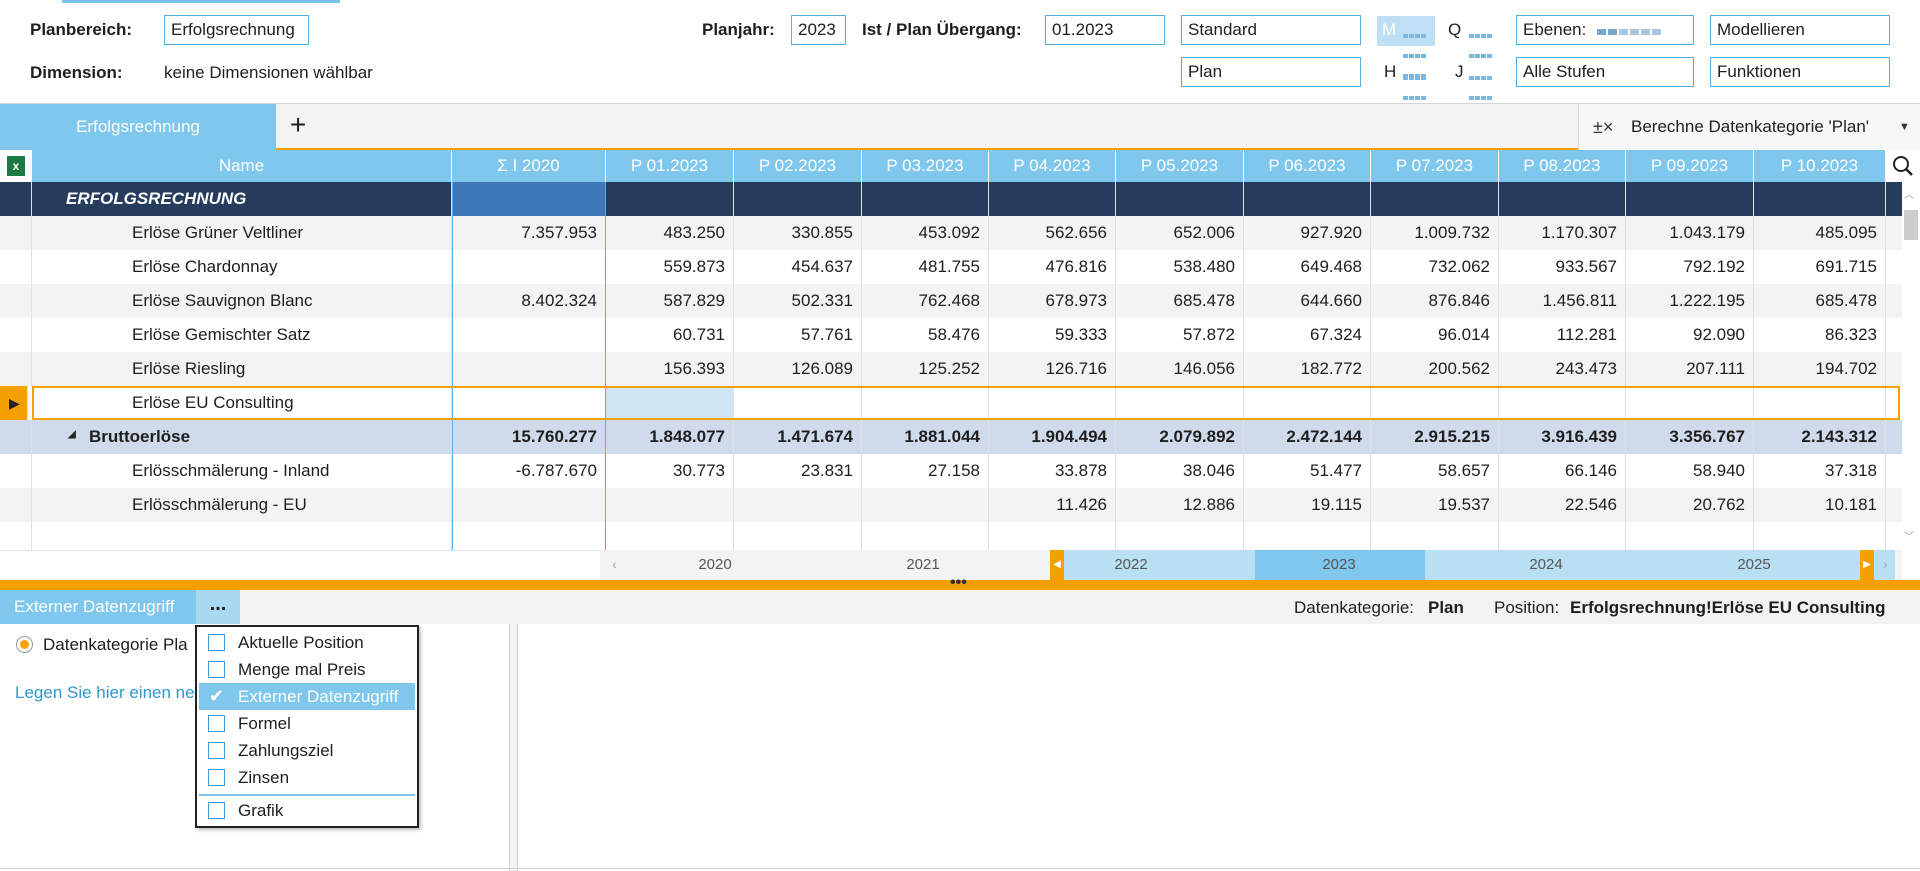 This screenshot has width=1920, height=871. Describe the element at coordinates (670, 335) in the screenshot. I see `value-cell: 60.731` at that location.